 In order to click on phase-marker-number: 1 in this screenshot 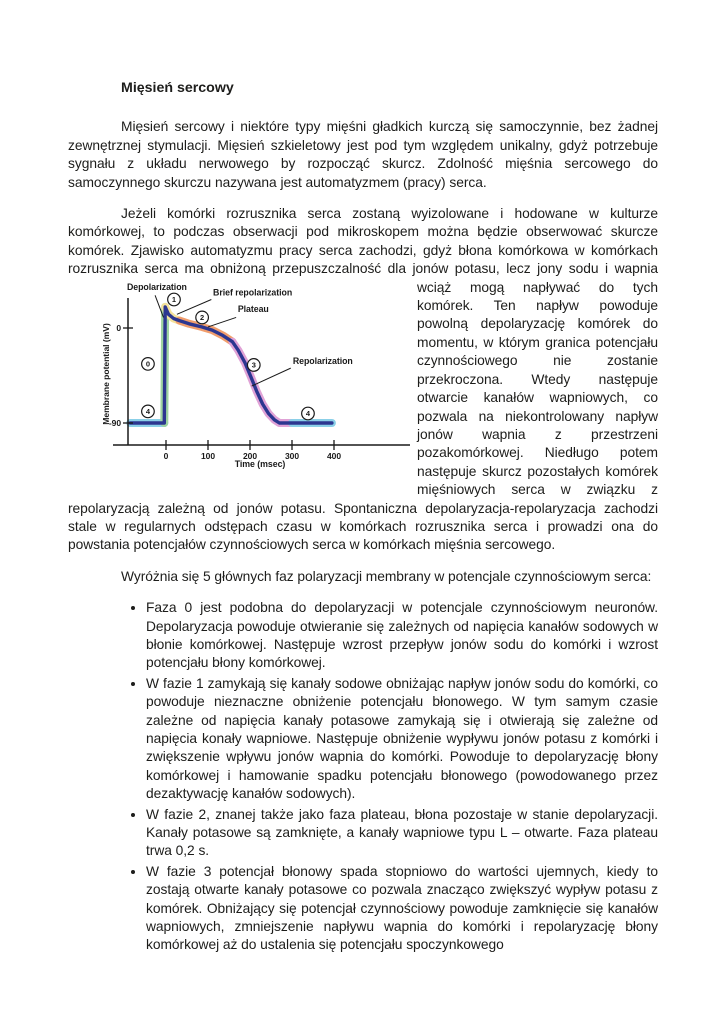, I will do `click(174, 299)`.